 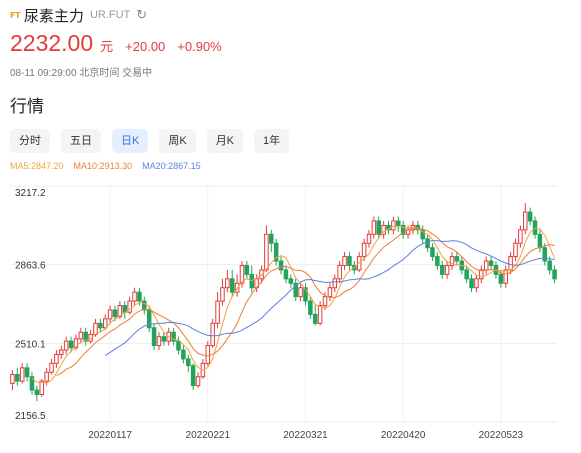 I want to click on instrument-title: 尿素主力, so click(x=53, y=16).